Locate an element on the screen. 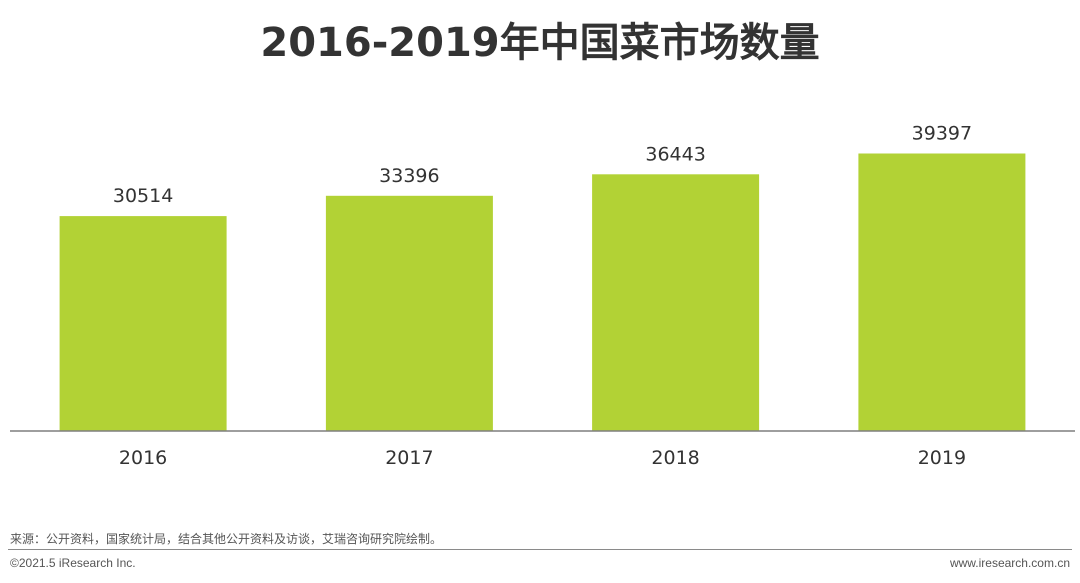 The image size is (1080, 583). value-label-2016: 30514 is located at coordinates (143, 196).